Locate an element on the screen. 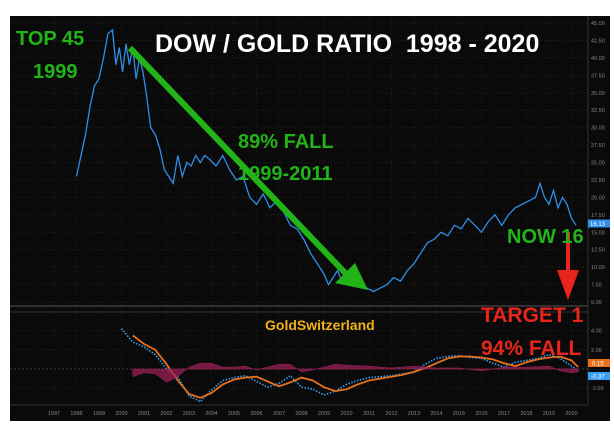 The width and height of the screenshot is (614, 435). x-tick-label: 2002 is located at coordinates (166, 414).